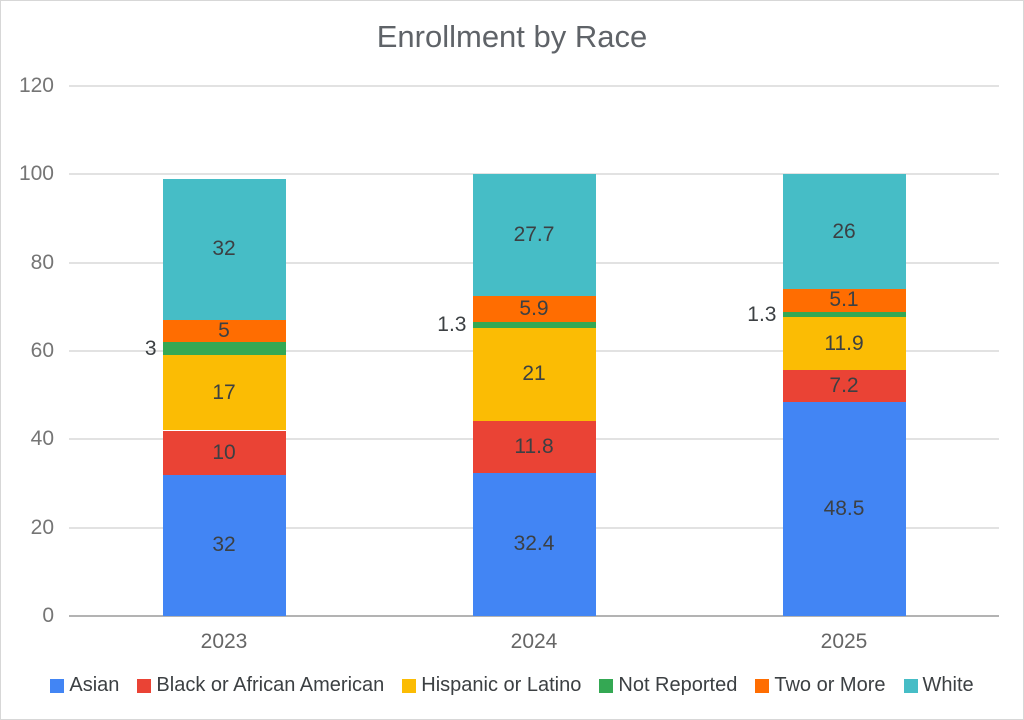 The height and width of the screenshot is (720, 1024). Describe the element at coordinates (94, 685) in the screenshot. I see `legend-label: Asian` at that location.